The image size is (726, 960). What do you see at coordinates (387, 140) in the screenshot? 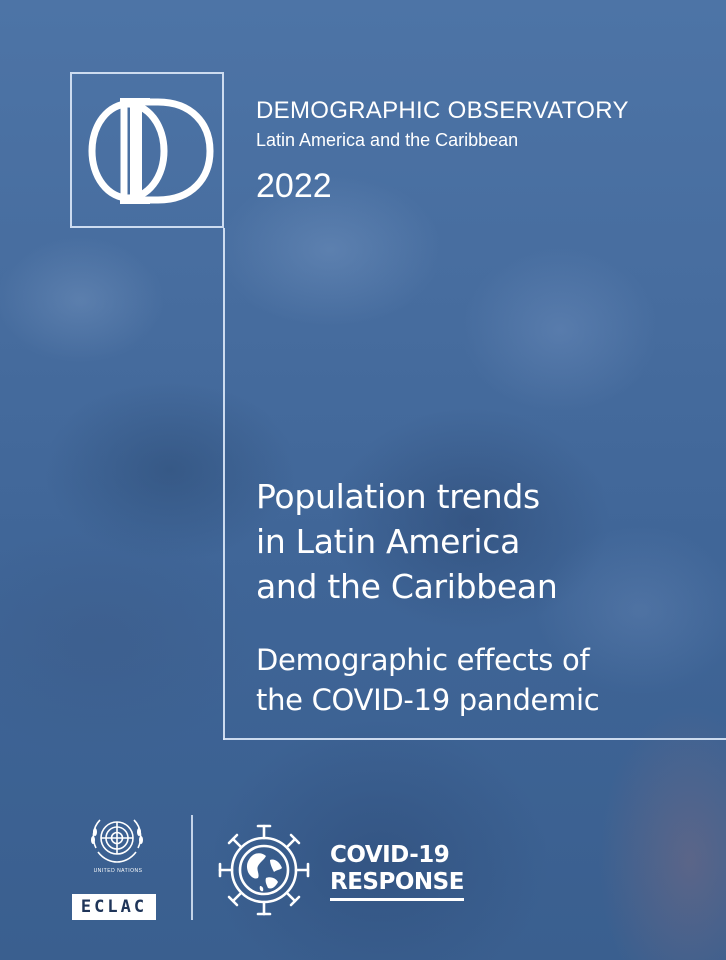
I see `series-region: Latin America and the Caribbean` at bounding box center [387, 140].